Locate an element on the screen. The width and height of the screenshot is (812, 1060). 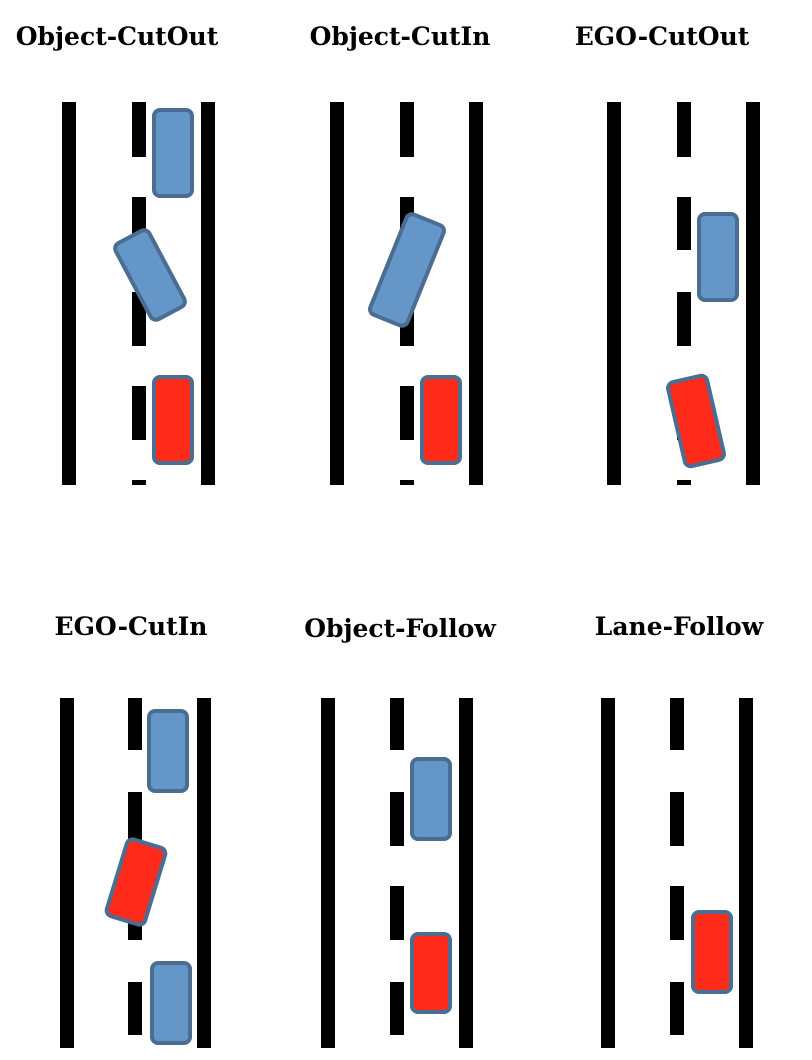
title-object-cutout: Object-CutOut is located at coordinates (117, 36).